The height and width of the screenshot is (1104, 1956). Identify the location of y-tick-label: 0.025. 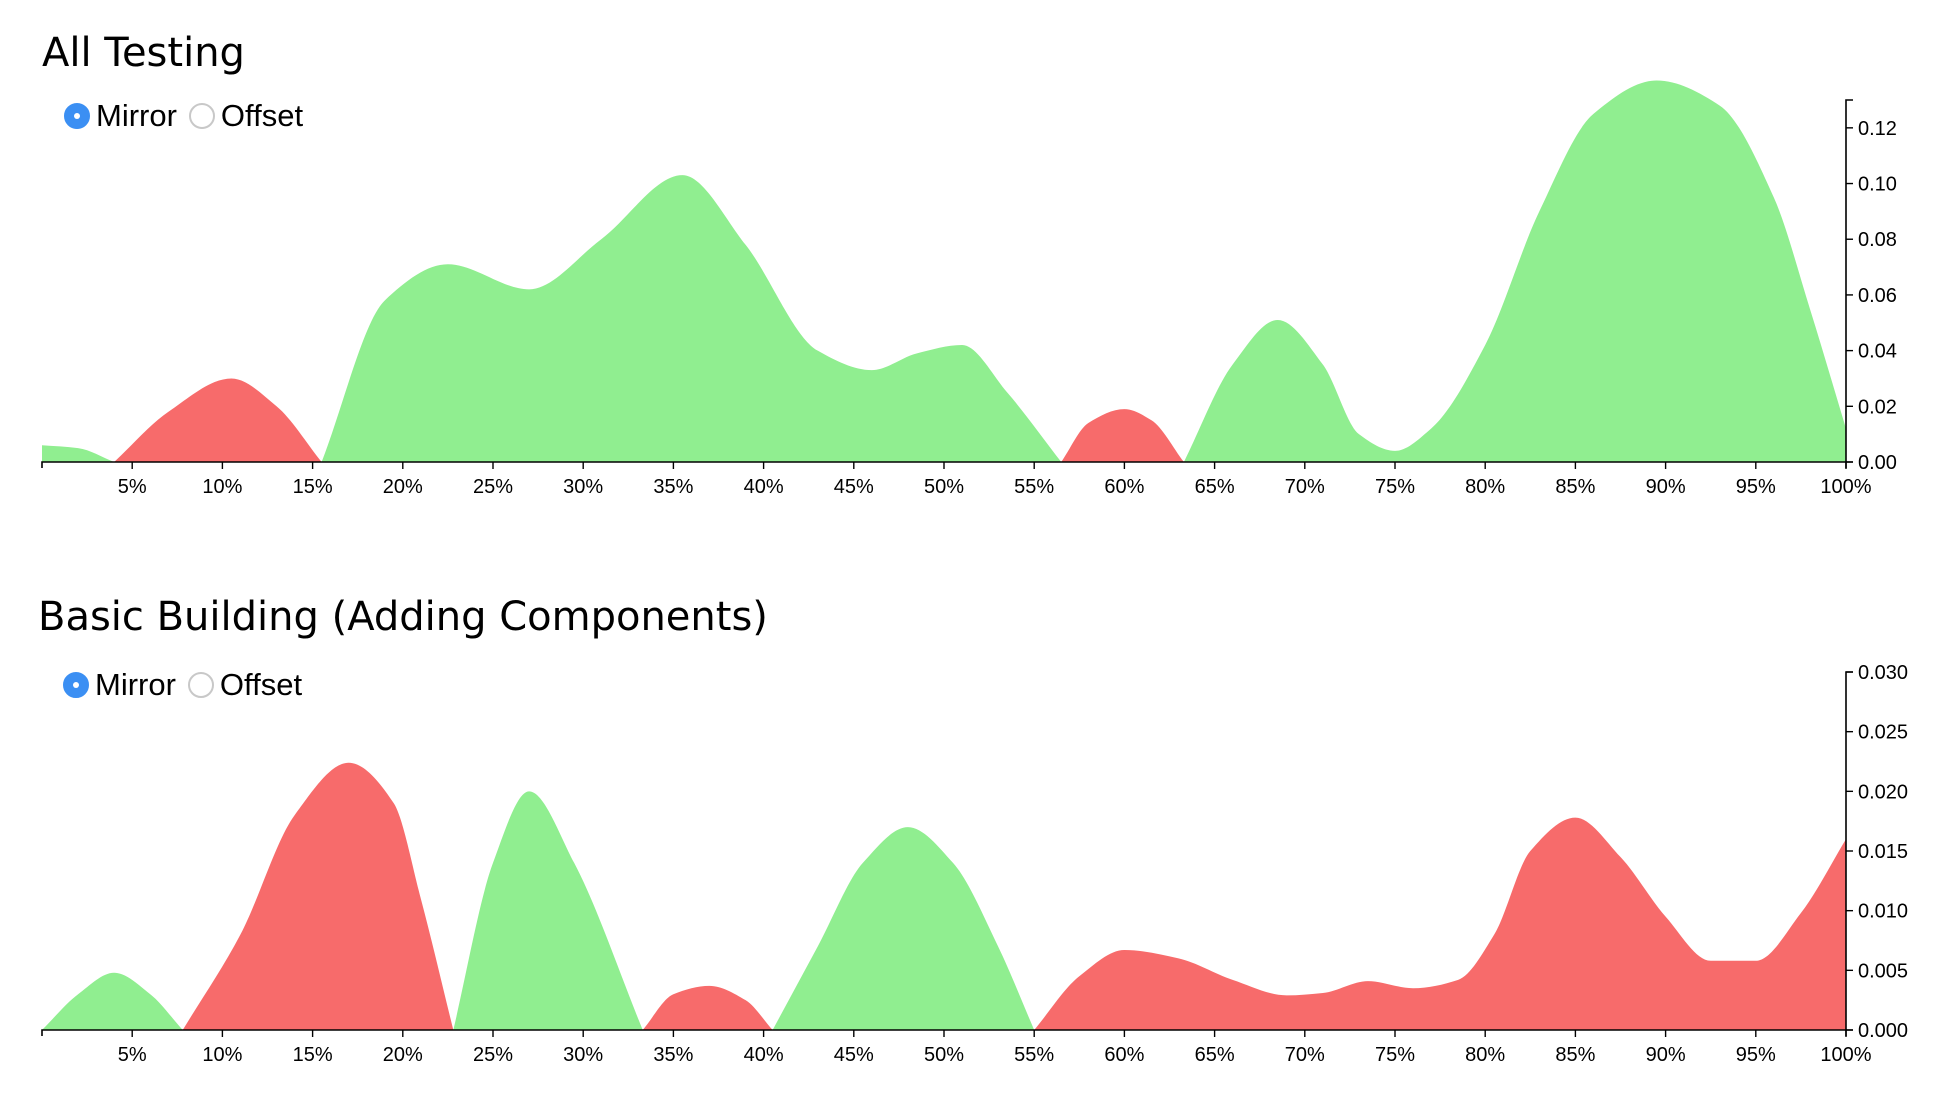
(1883, 733).